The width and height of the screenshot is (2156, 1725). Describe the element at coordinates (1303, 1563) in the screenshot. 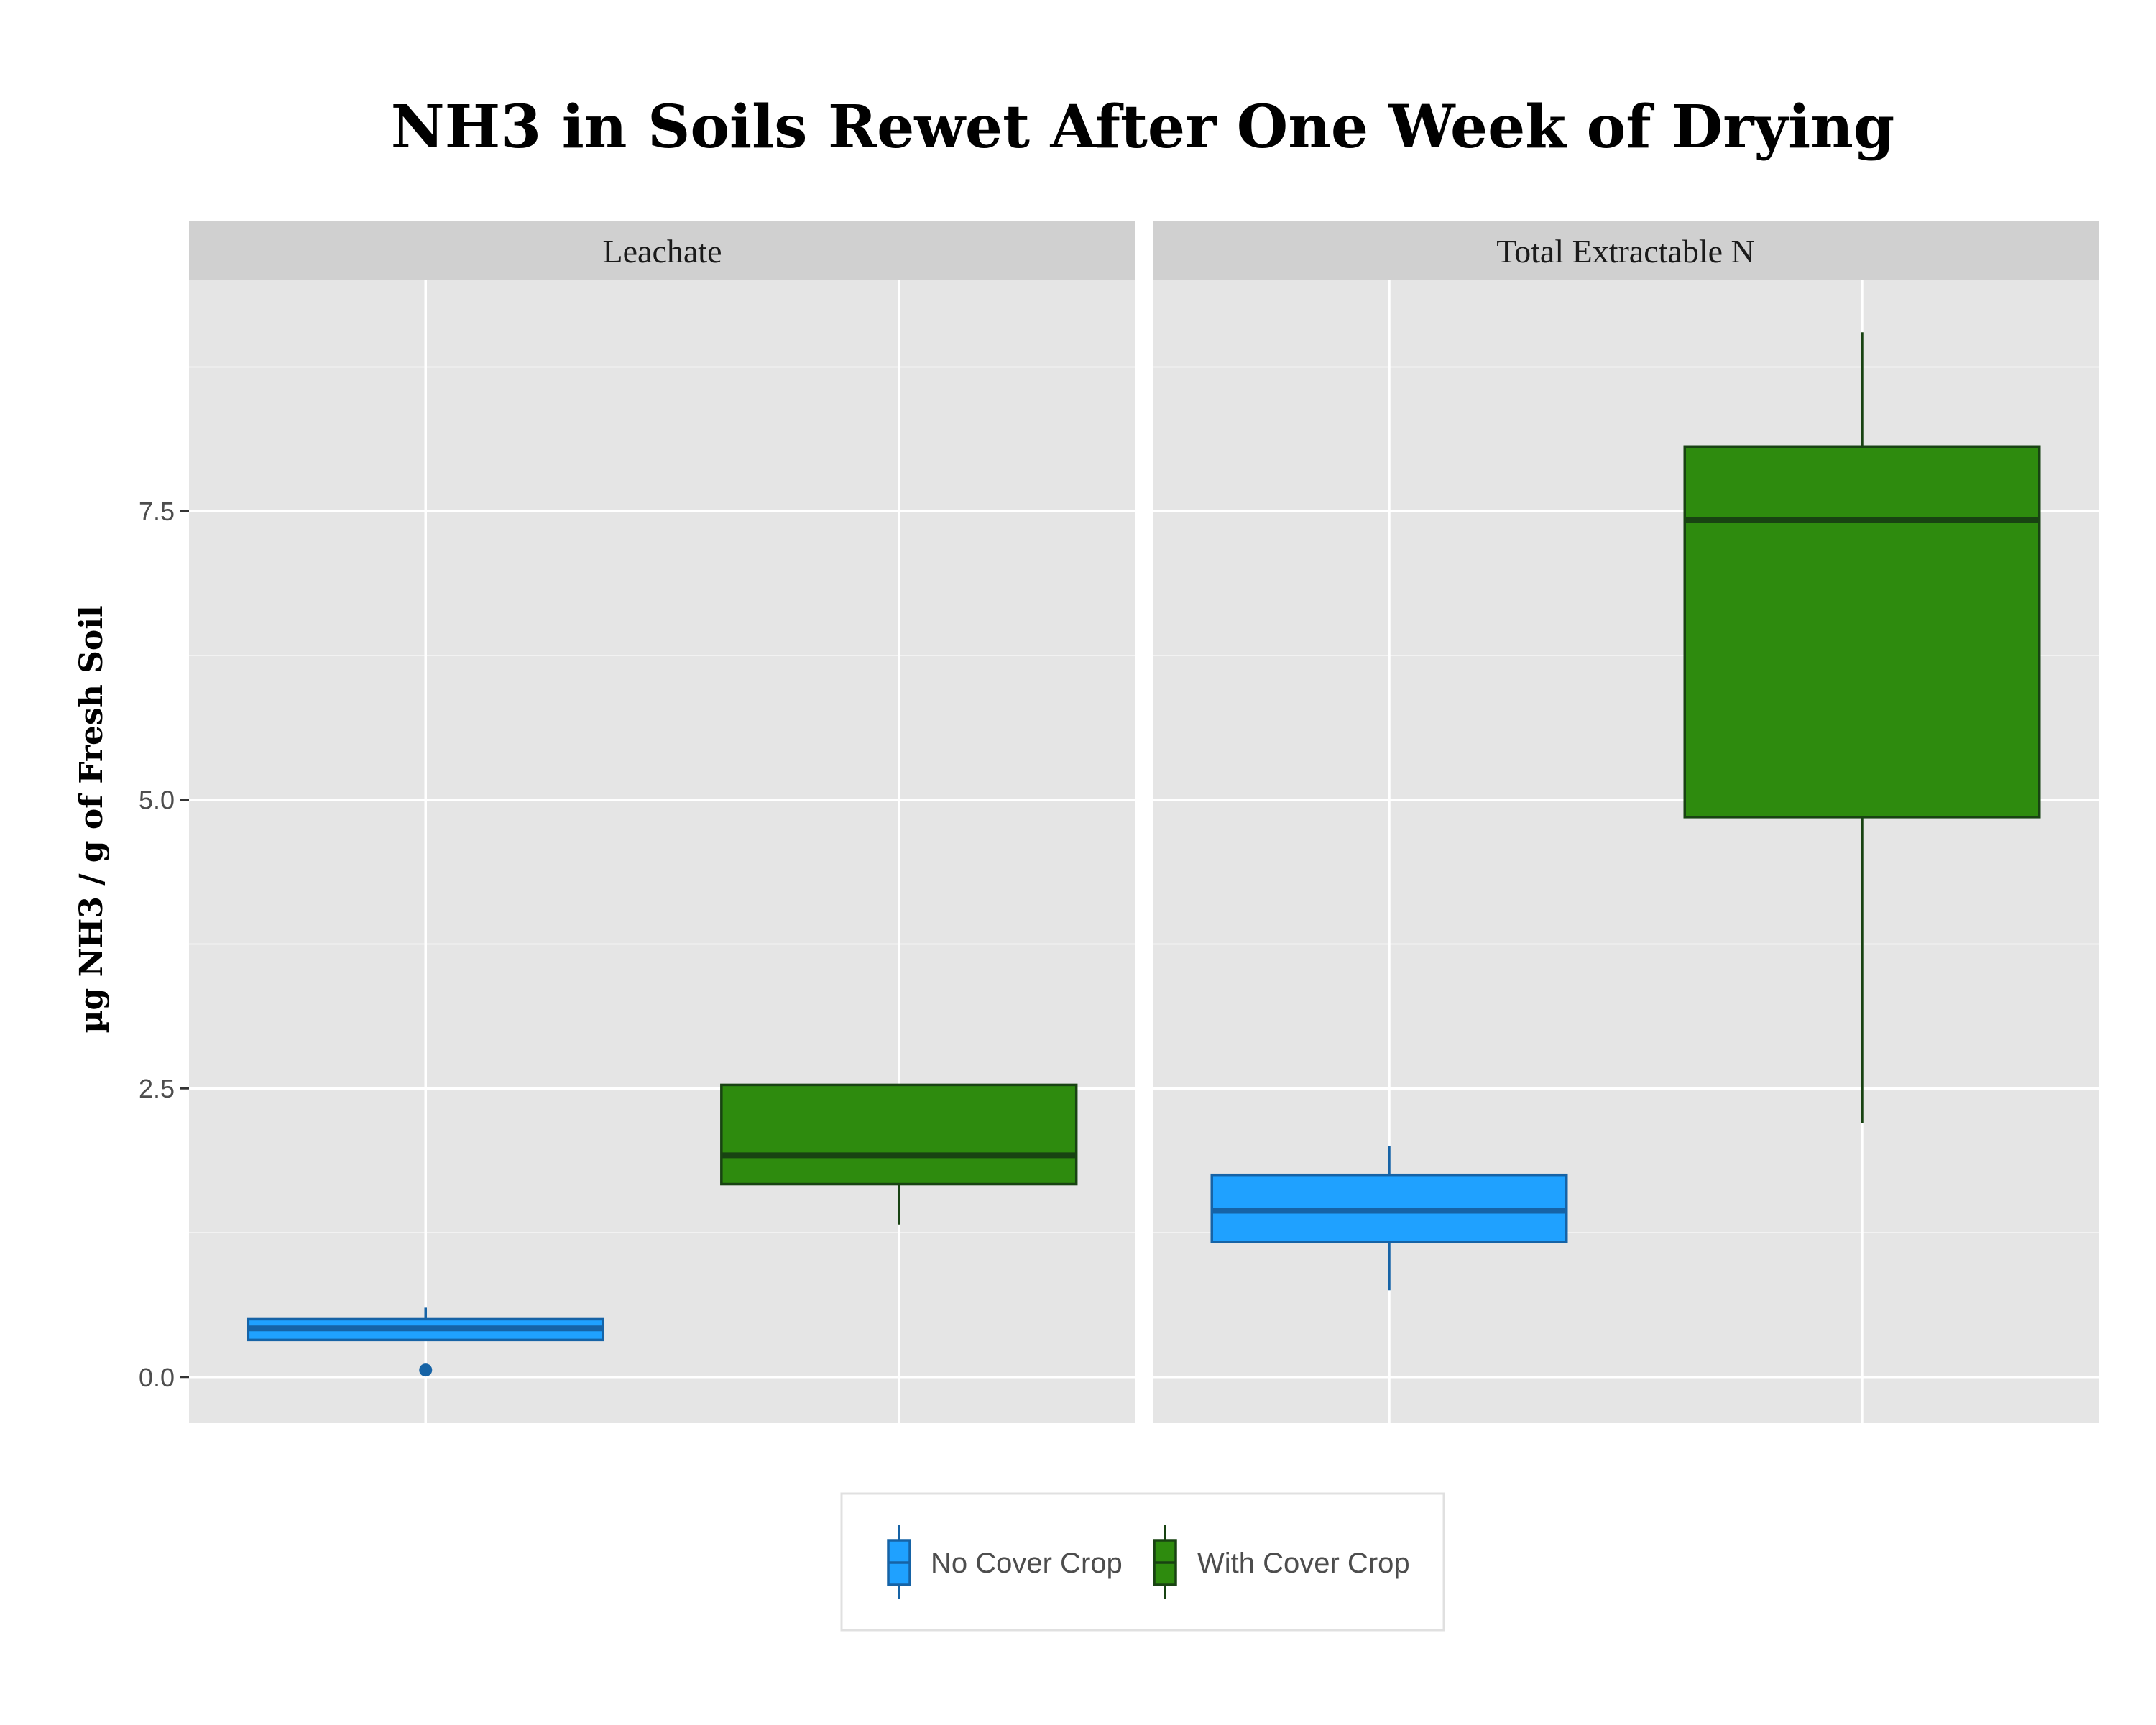

I see `legend-label: With Cover Crop` at that location.